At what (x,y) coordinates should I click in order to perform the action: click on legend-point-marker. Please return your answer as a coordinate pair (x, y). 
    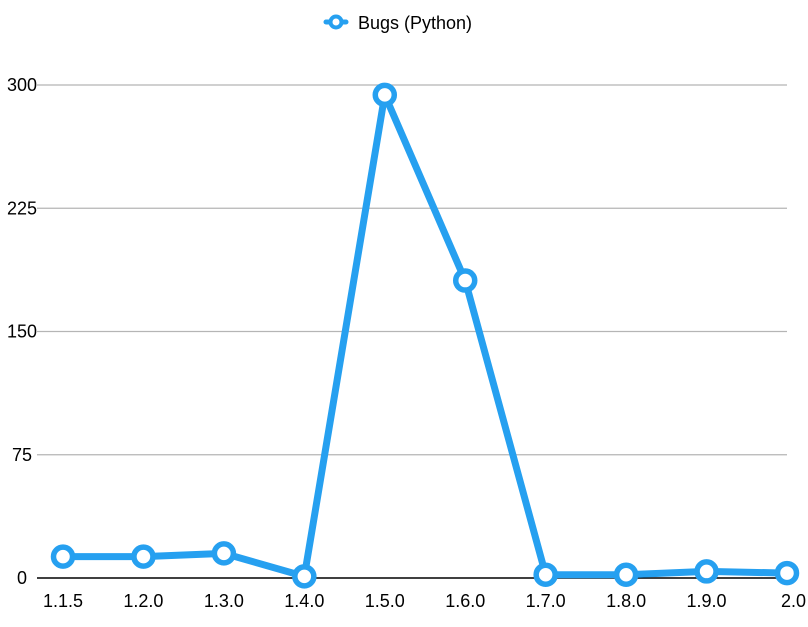
    Looking at the image, I should click on (336, 22).